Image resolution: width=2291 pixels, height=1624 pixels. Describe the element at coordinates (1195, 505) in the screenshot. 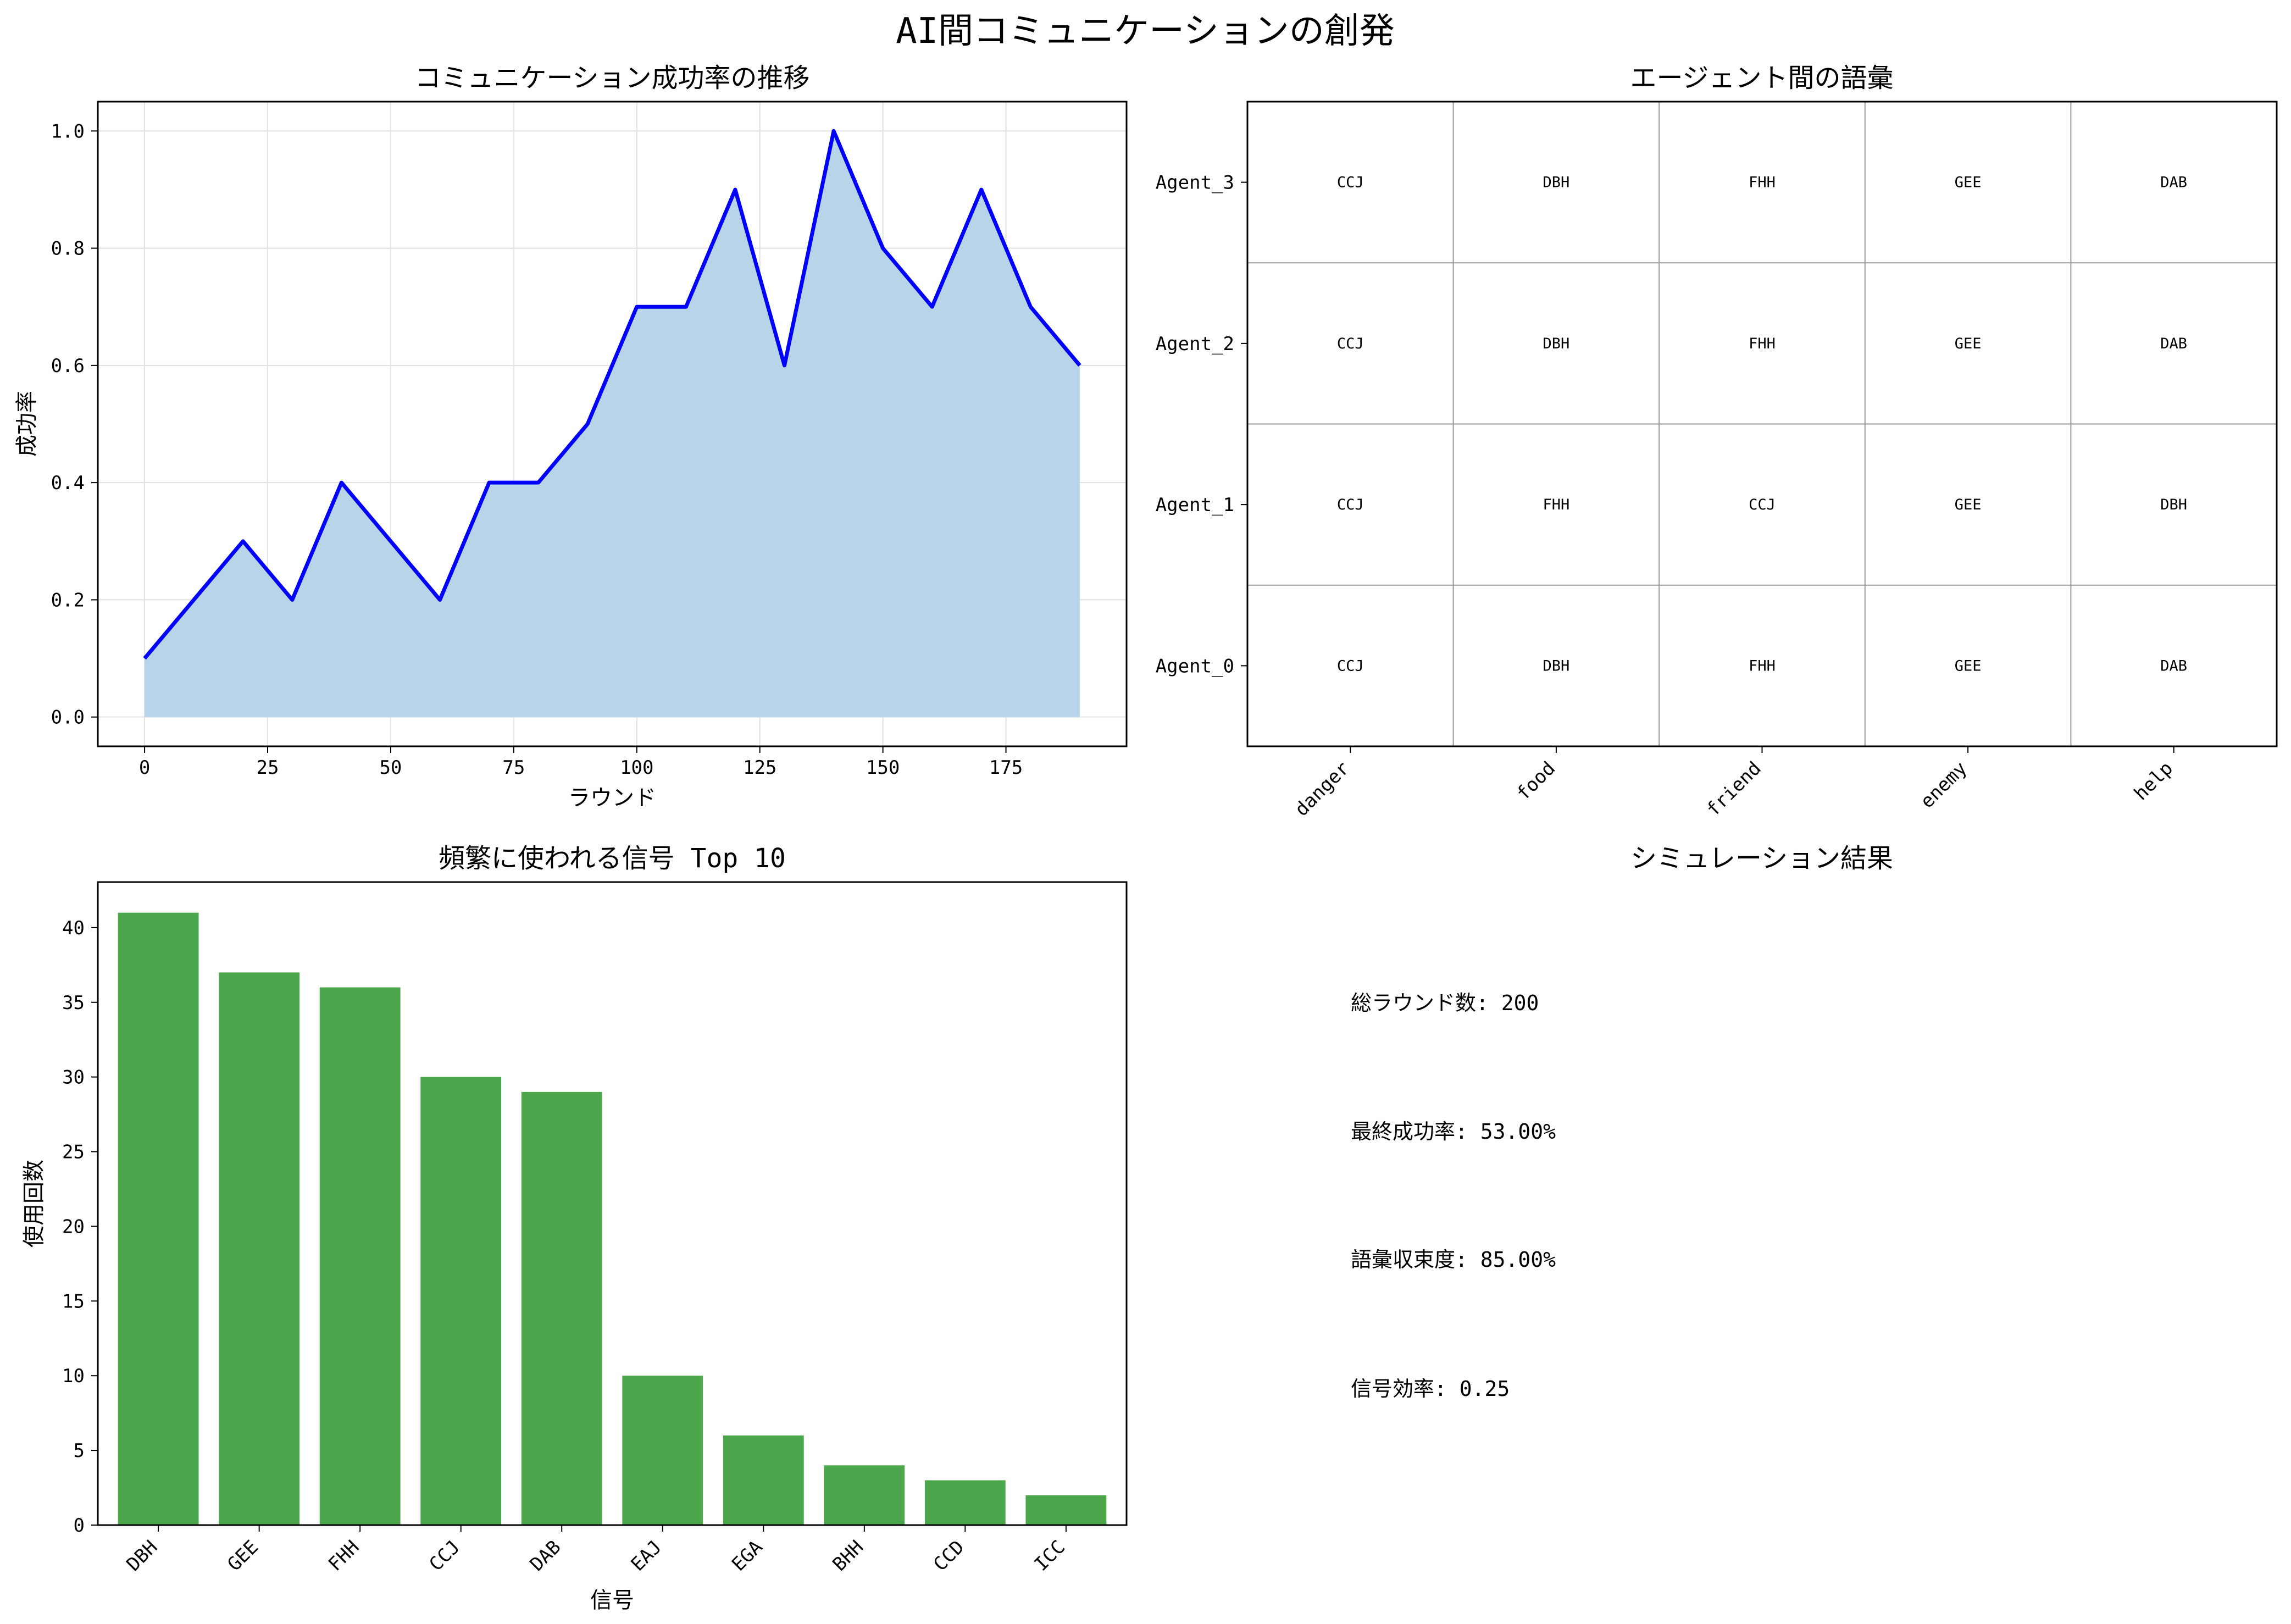

I see `row-label: Agent_1` at that location.